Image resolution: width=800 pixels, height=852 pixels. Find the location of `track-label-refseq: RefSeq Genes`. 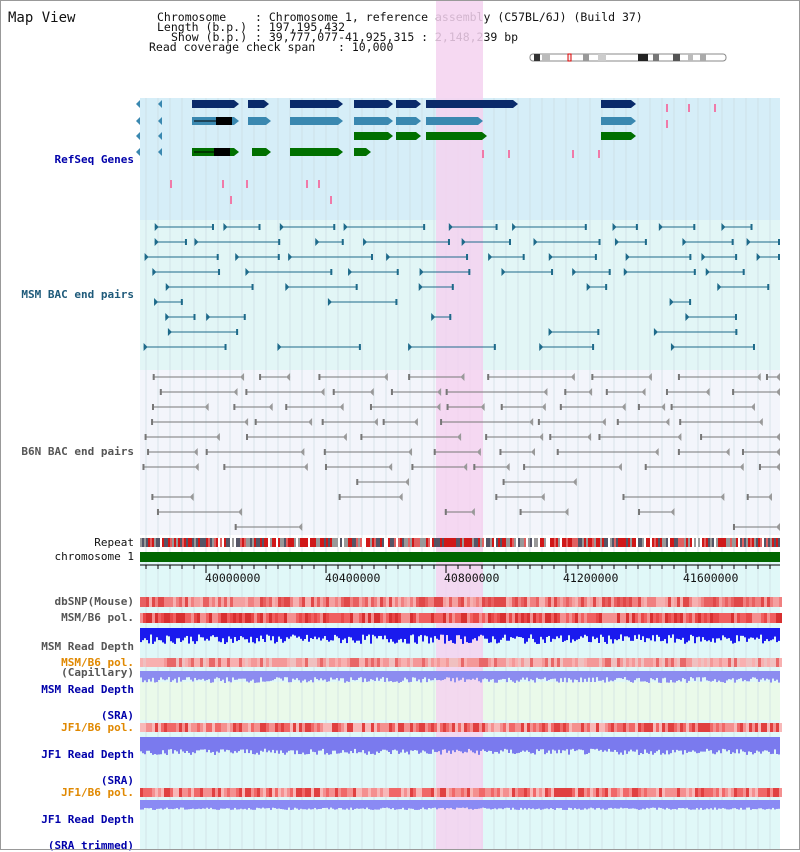

track-label-refseq: RefSeq Genes is located at coordinates (94, 159).